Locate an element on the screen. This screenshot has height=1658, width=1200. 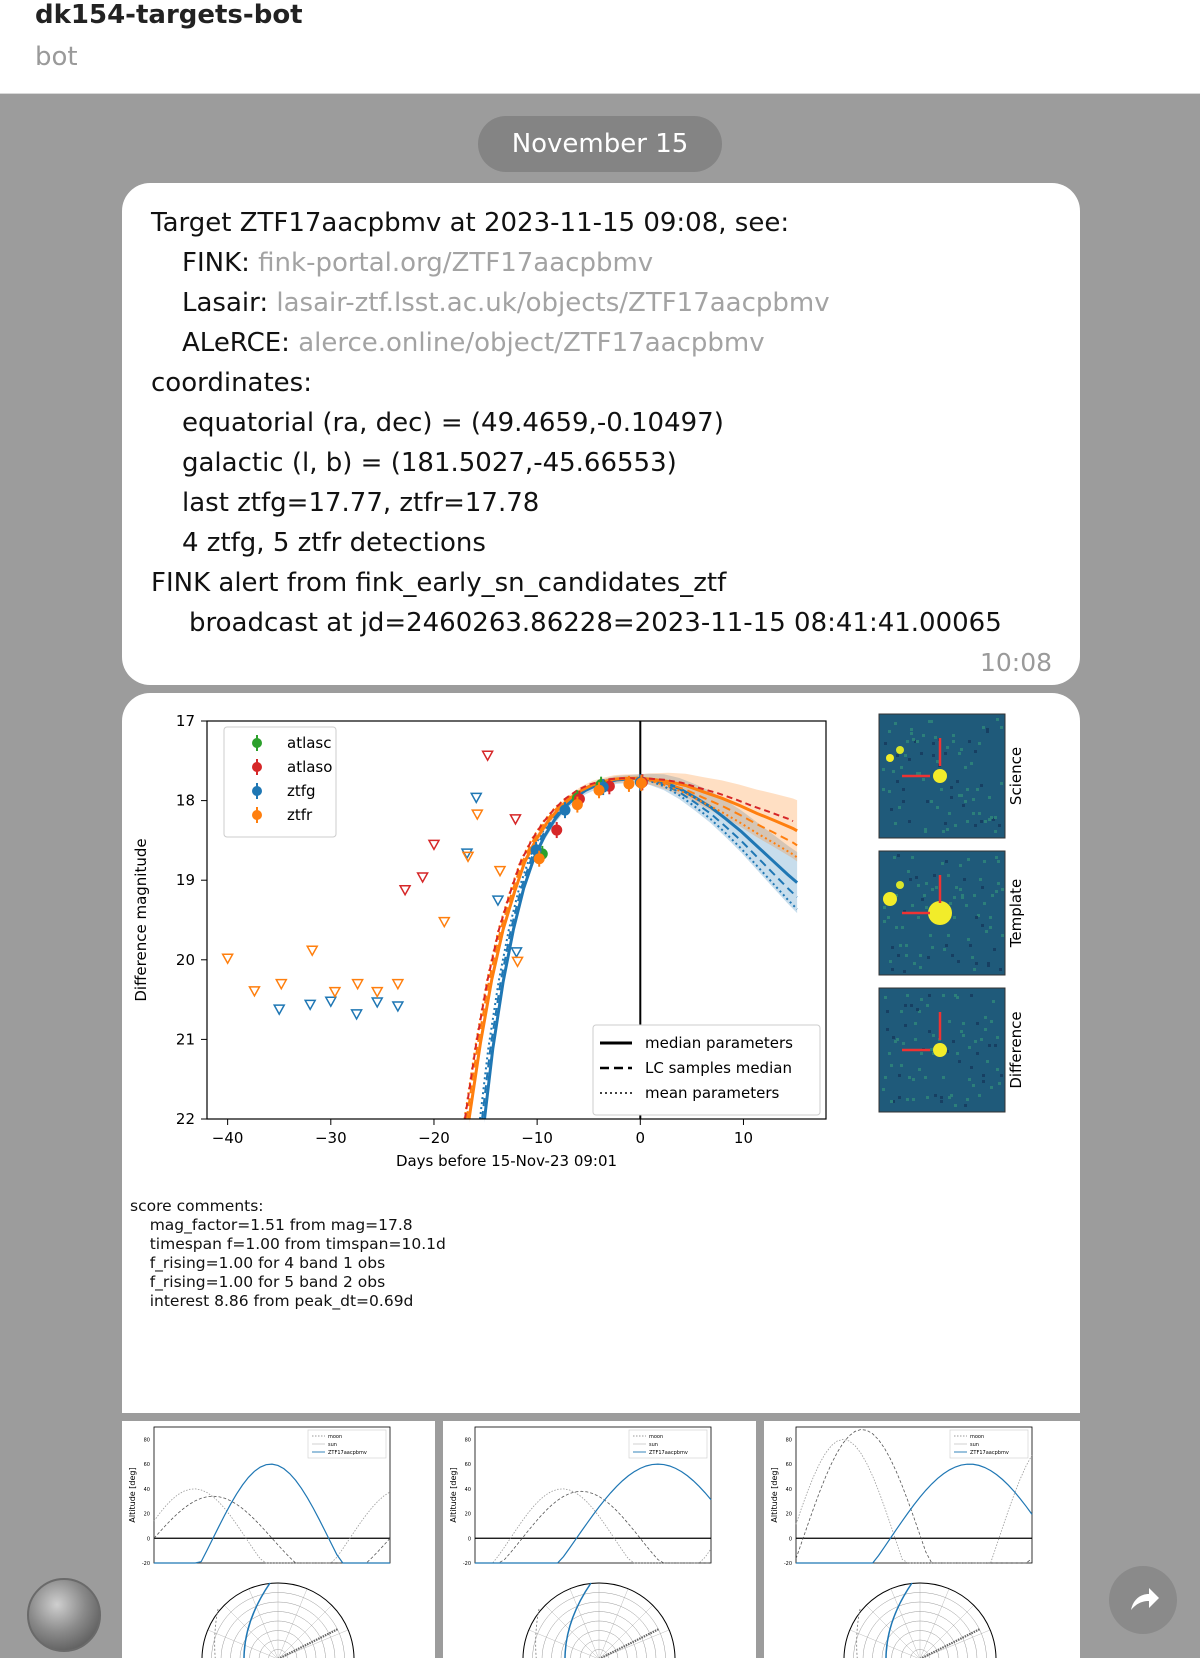
share-button is located at coordinates (1143, 1600).